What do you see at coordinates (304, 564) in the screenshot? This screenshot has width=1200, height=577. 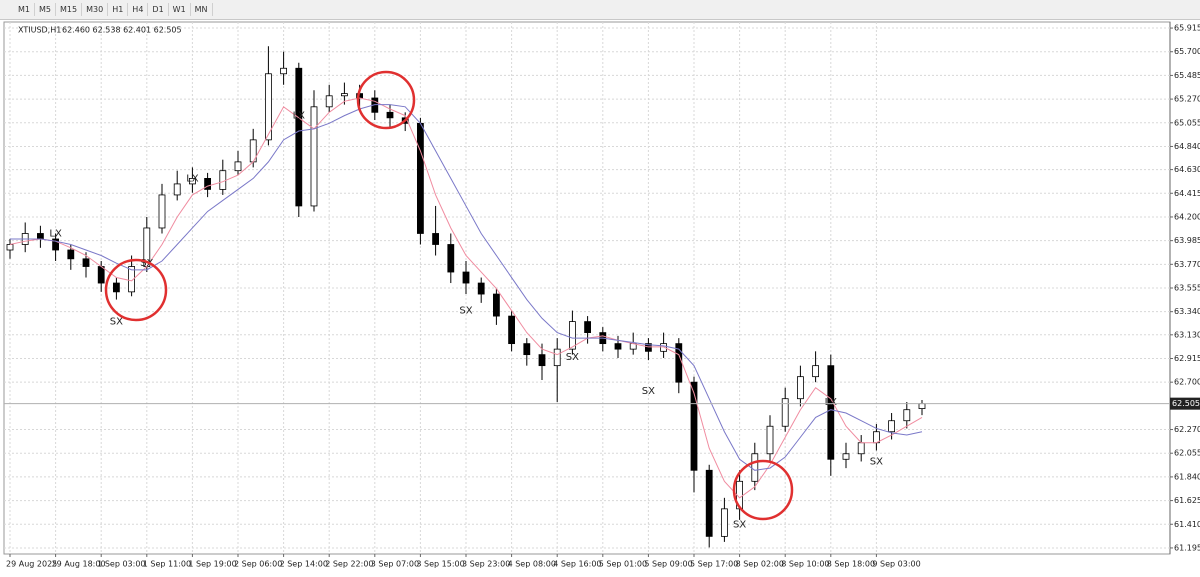 I see `x-tick-label: 2 Sep 14:00` at bounding box center [304, 564].